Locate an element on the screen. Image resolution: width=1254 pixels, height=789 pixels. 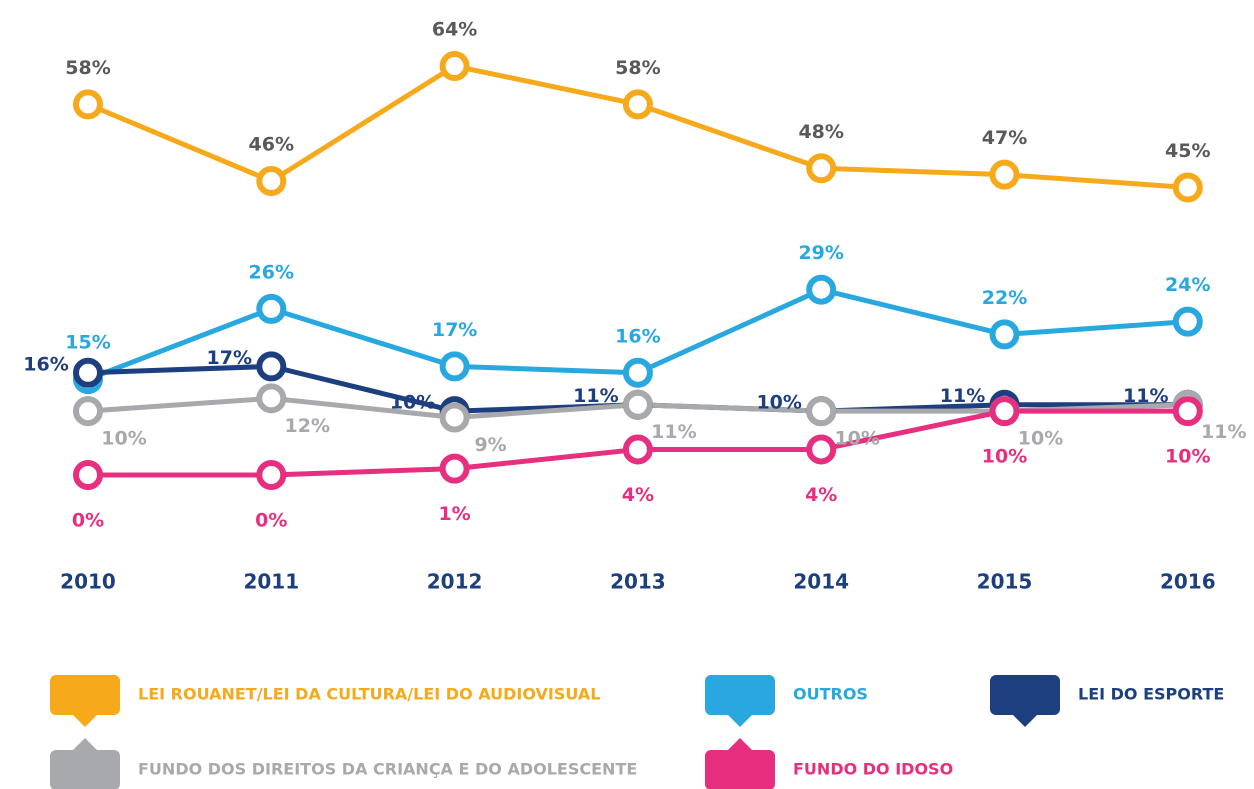
x-tick-label: 2015 is located at coordinates (1005, 582).